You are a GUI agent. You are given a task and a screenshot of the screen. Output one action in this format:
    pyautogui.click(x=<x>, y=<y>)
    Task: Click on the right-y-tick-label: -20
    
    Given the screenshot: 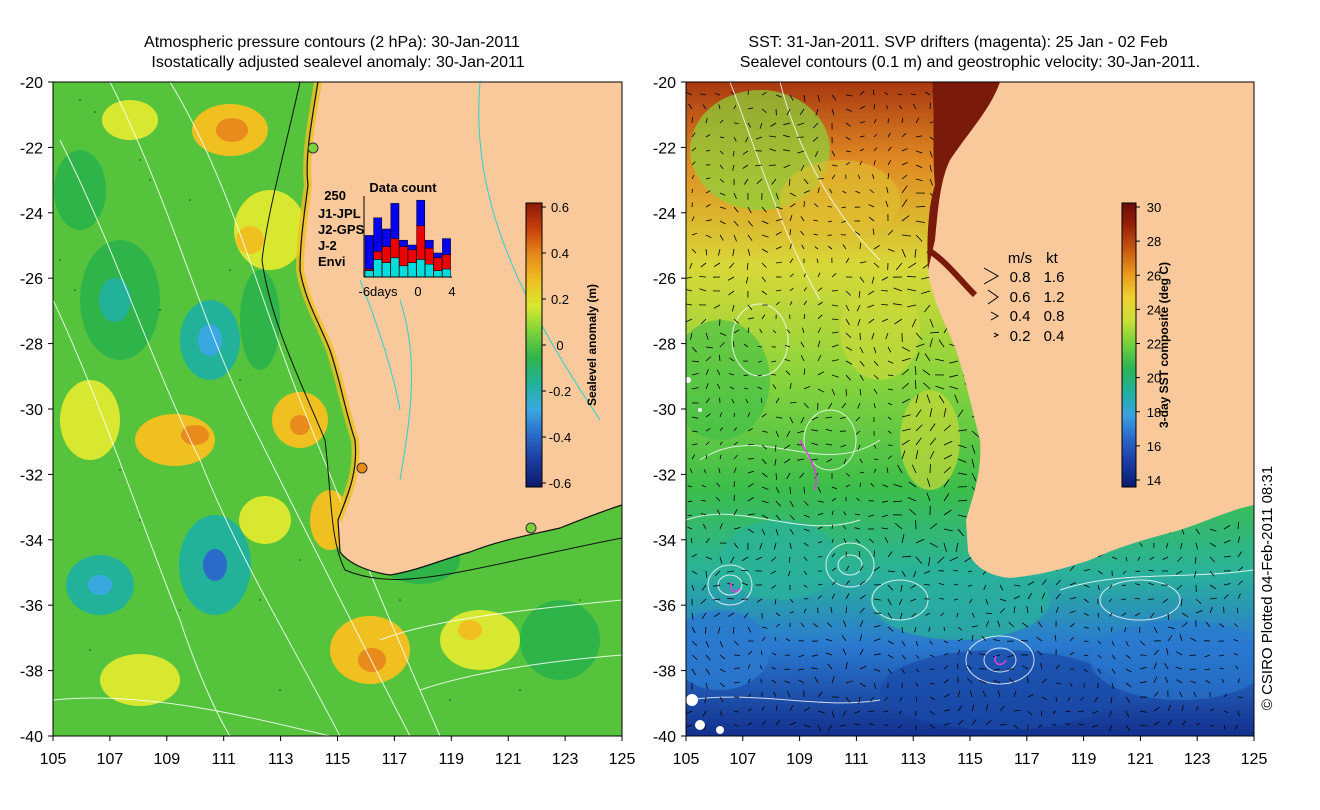 What is the action you would take?
    pyautogui.click(x=664, y=83)
    